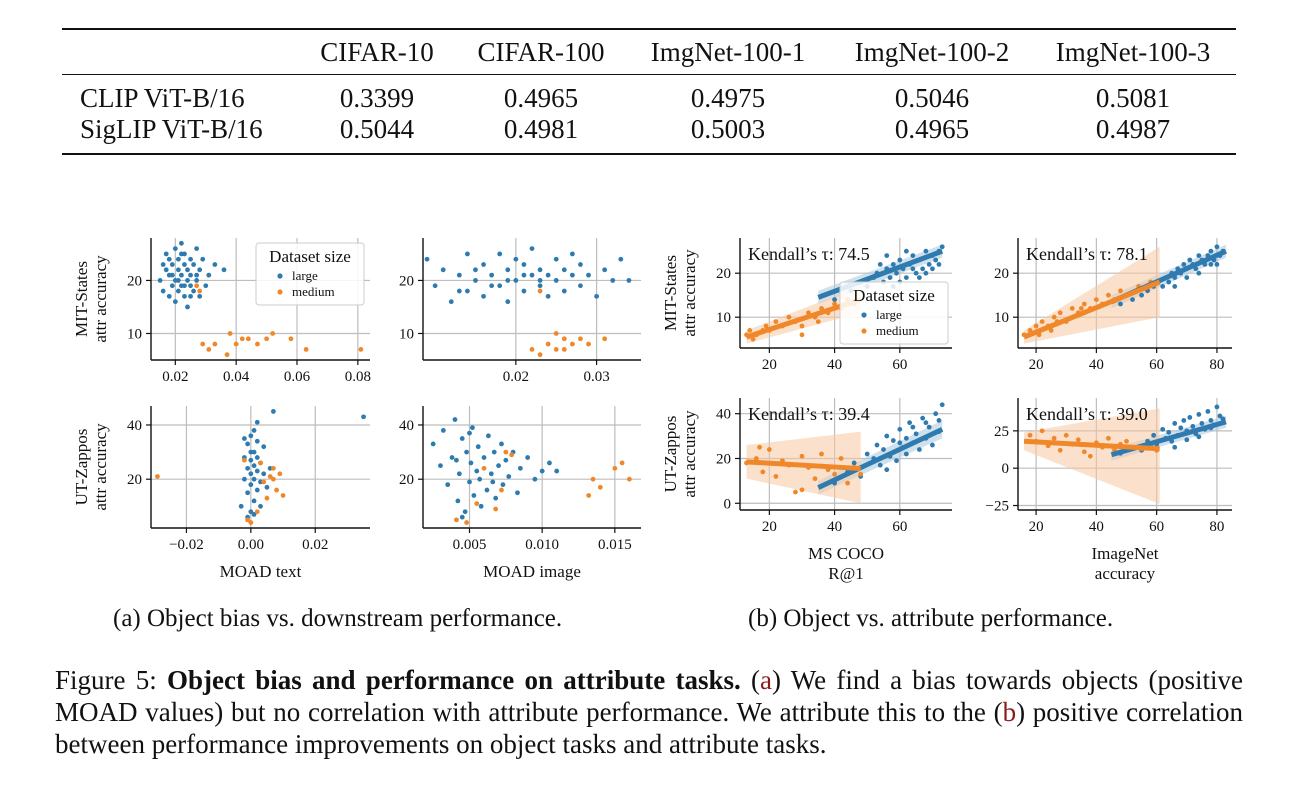 Image resolution: width=1302 pixels, height=796 pixels. Describe the element at coordinates (834, 527) in the screenshot. I see `x-tick-label: 40` at that location.